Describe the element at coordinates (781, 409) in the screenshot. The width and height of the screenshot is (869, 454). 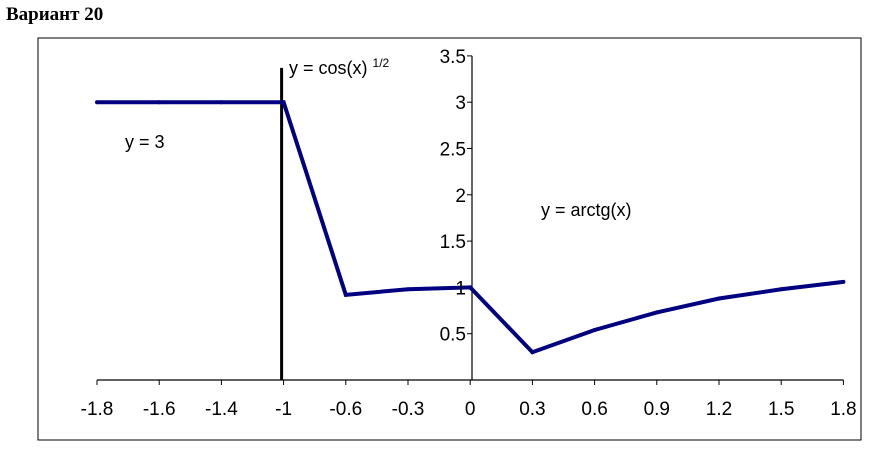
I see `x-tick-label: 1.5` at that location.